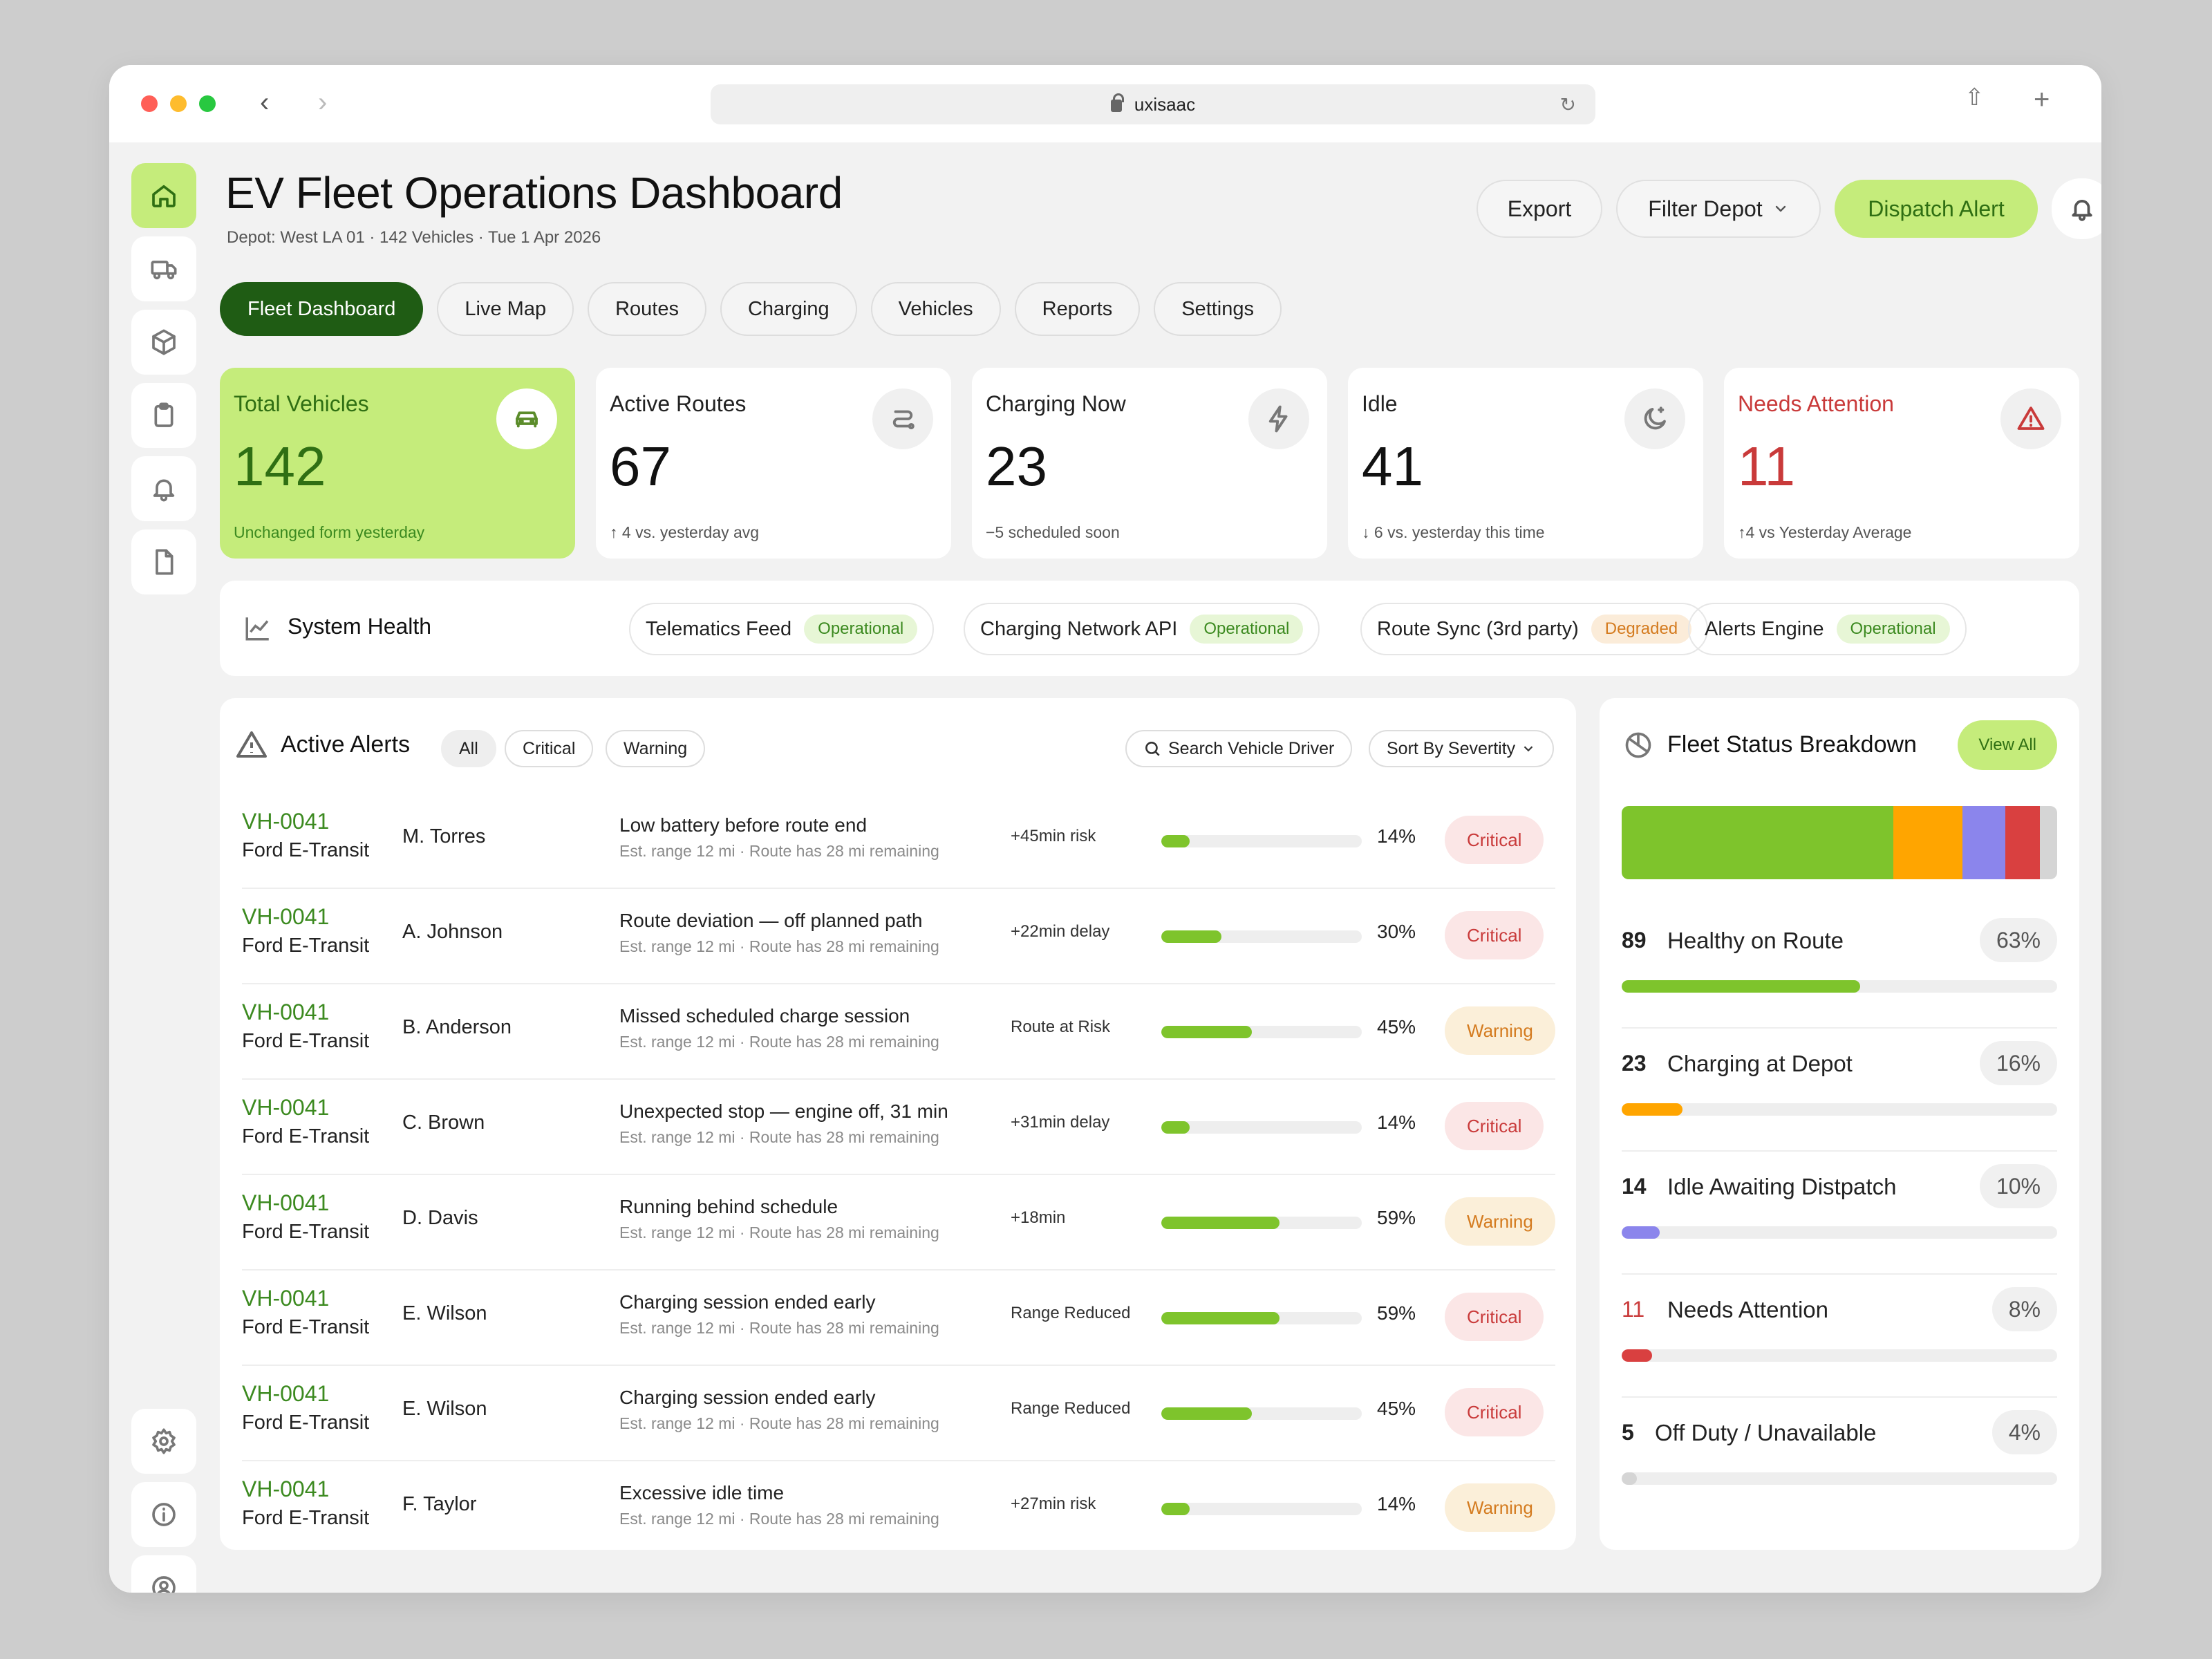 The image size is (2212, 1659). What do you see at coordinates (549, 749) in the screenshot?
I see `filter-critical-chip: Critical` at bounding box center [549, 749].